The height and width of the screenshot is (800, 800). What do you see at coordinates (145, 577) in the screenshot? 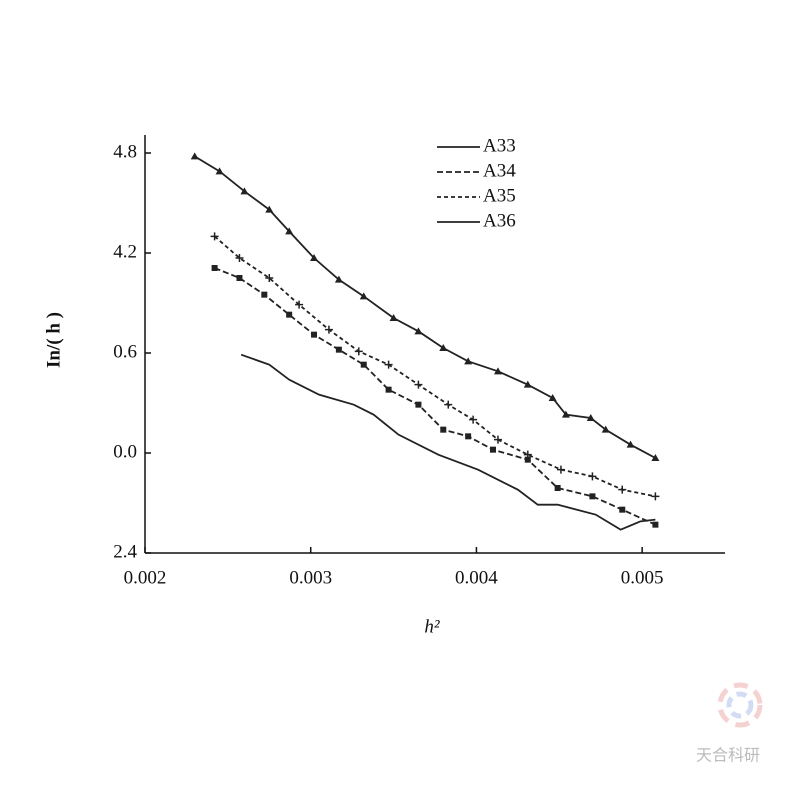
I see `x-tick-label: 0.002` at bounding box center [145, 577].